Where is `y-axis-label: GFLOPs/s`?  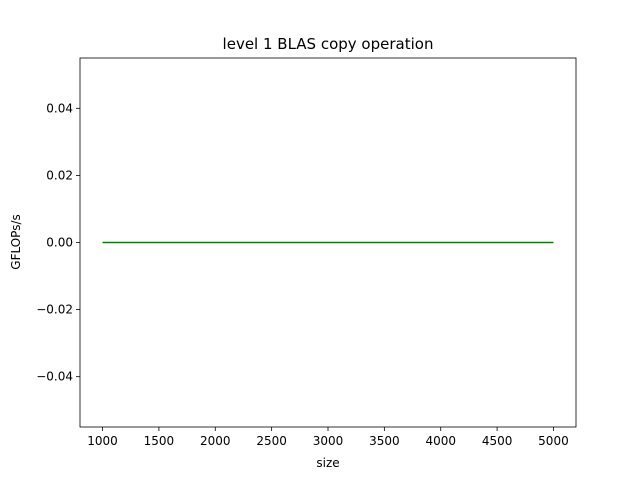 y-axis-label: GFLOPs/s is located at coordinates (16, 241).